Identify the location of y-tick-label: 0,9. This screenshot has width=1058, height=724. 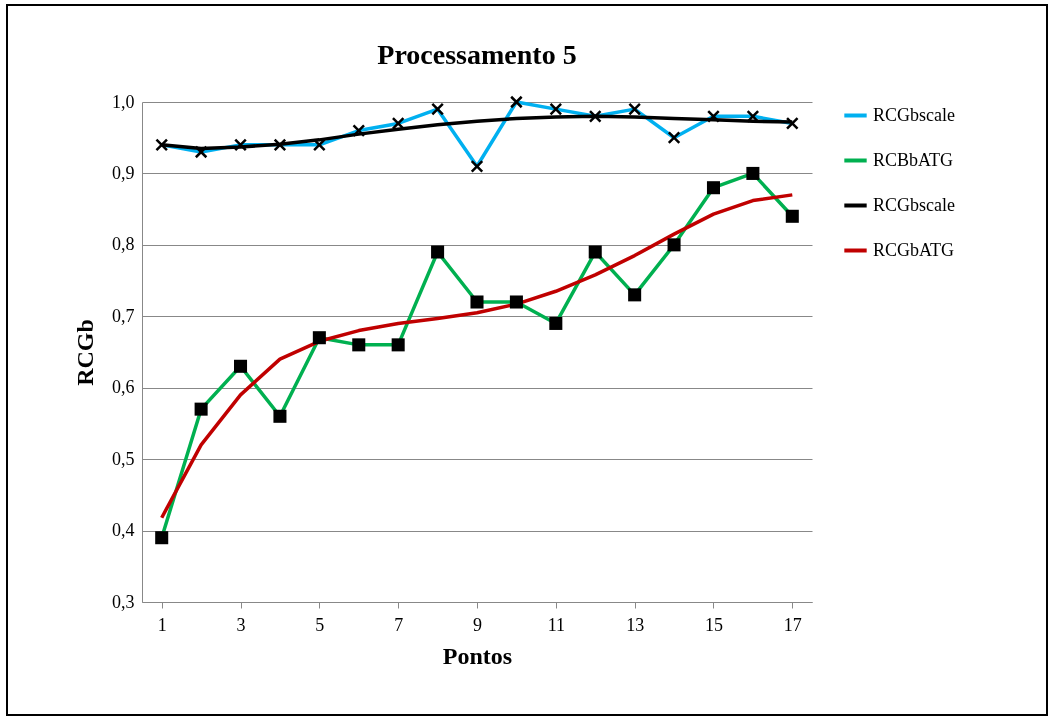
(123, 172).